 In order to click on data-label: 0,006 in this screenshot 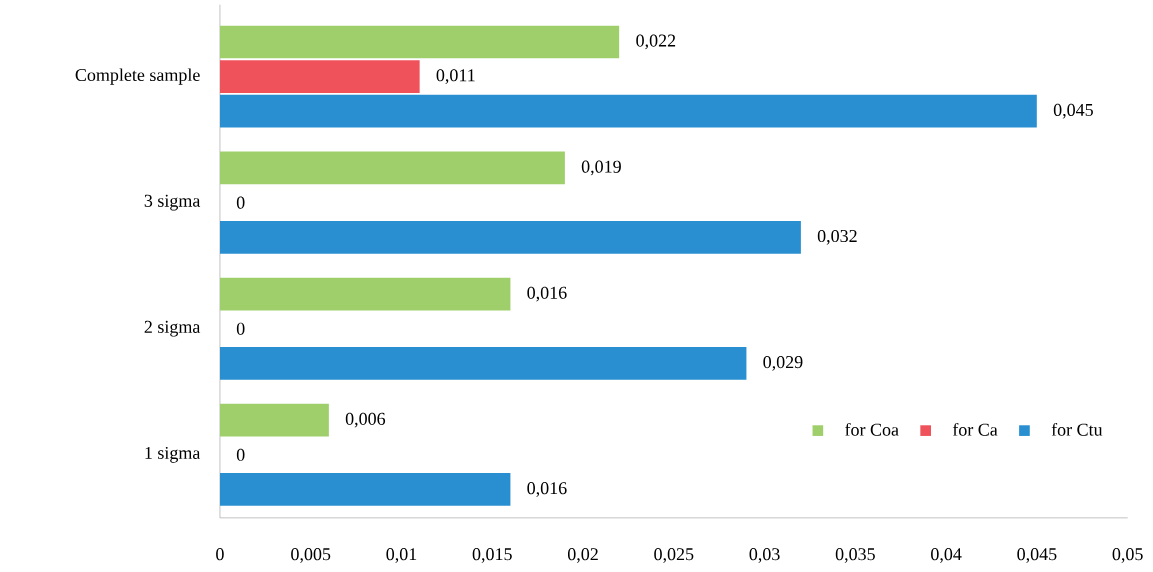, I will do `click(365, 420)`.